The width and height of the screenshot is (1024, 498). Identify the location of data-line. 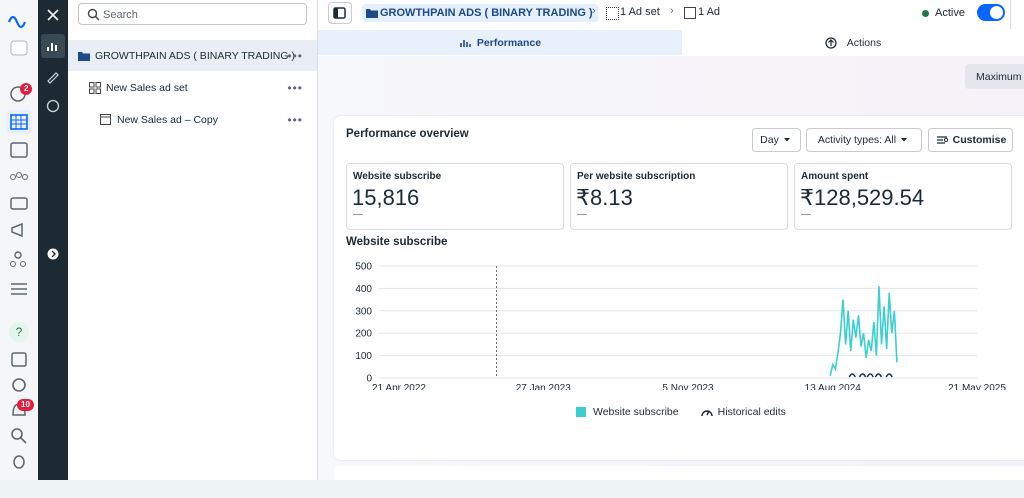
(863, 331).